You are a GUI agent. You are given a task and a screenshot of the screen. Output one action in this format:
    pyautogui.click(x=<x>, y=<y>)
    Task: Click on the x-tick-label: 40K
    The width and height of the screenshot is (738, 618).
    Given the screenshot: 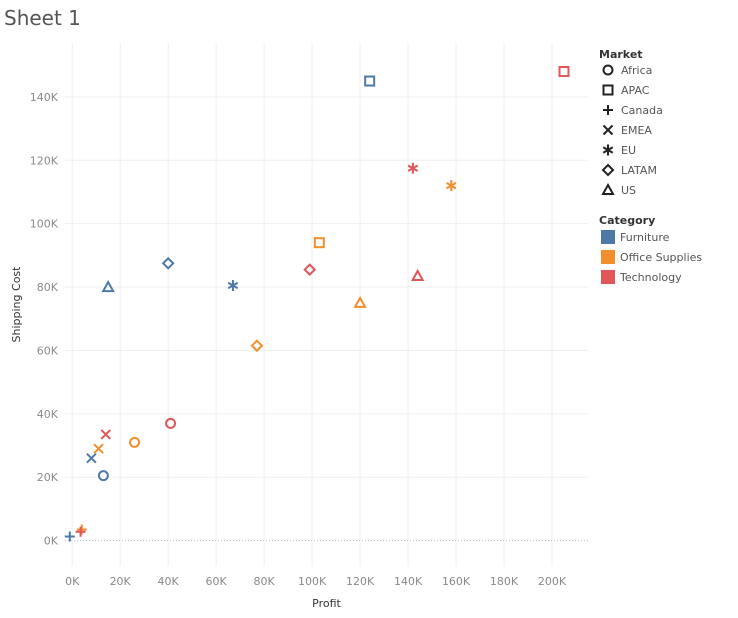 What is the action you would take?
    pyautogui.click(x=169, y=581)
    